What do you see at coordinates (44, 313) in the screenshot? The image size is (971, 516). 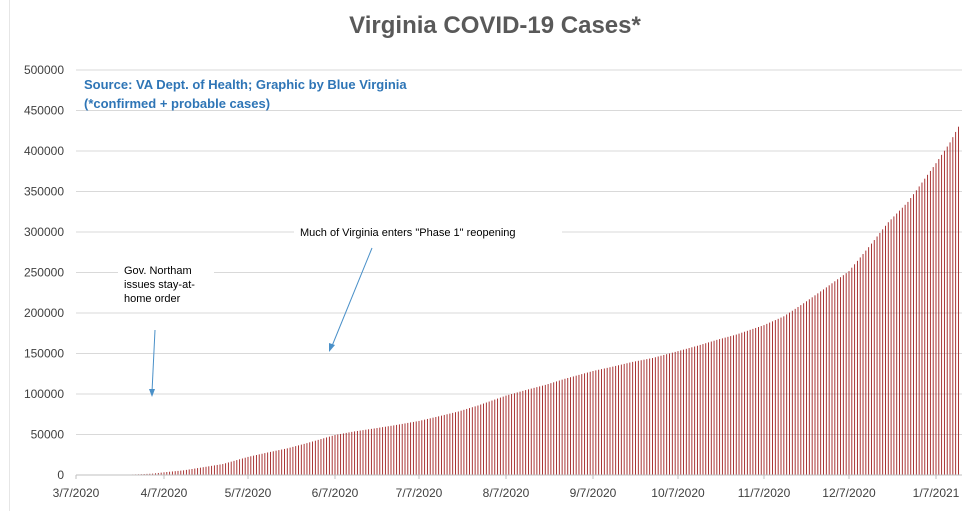 I see `y-tick-label: 200000` at bounding box center [44, 313].